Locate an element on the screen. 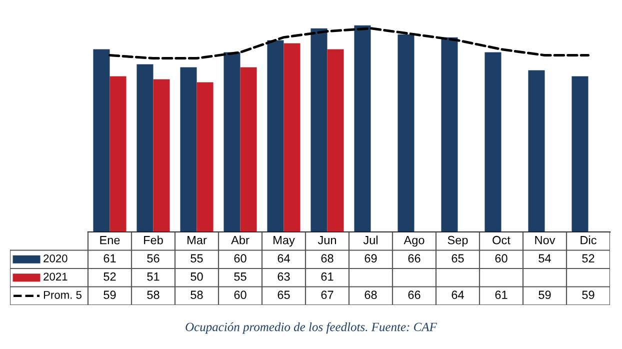 The width and height of the screenshot is (622, 349). data-label: 50 is located at coordinates (196, 276).